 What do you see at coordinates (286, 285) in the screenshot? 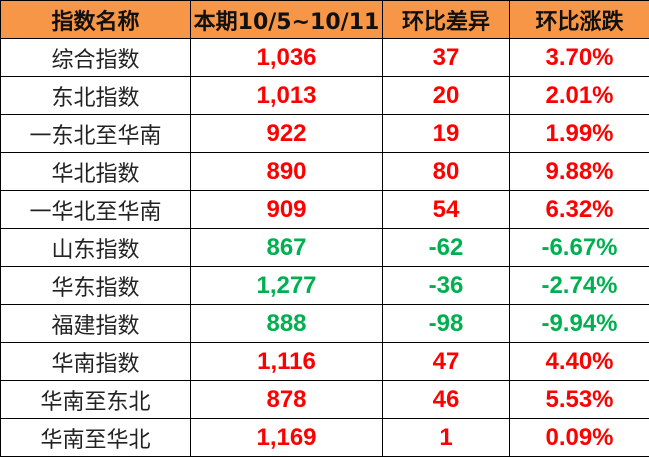
I see `current-value-cell: 1,277` at bounding box center [286, 285].